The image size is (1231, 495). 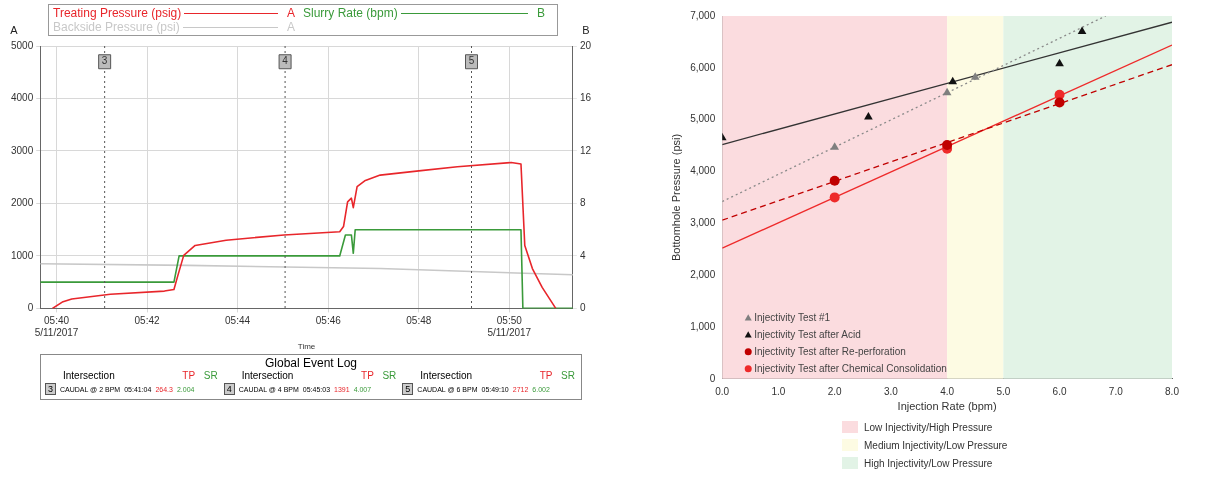 What do you see at coordinates (1116, 391) in the screenshot?
I see `x-tick-label: 7.0` at bounding box center [1116, 391].